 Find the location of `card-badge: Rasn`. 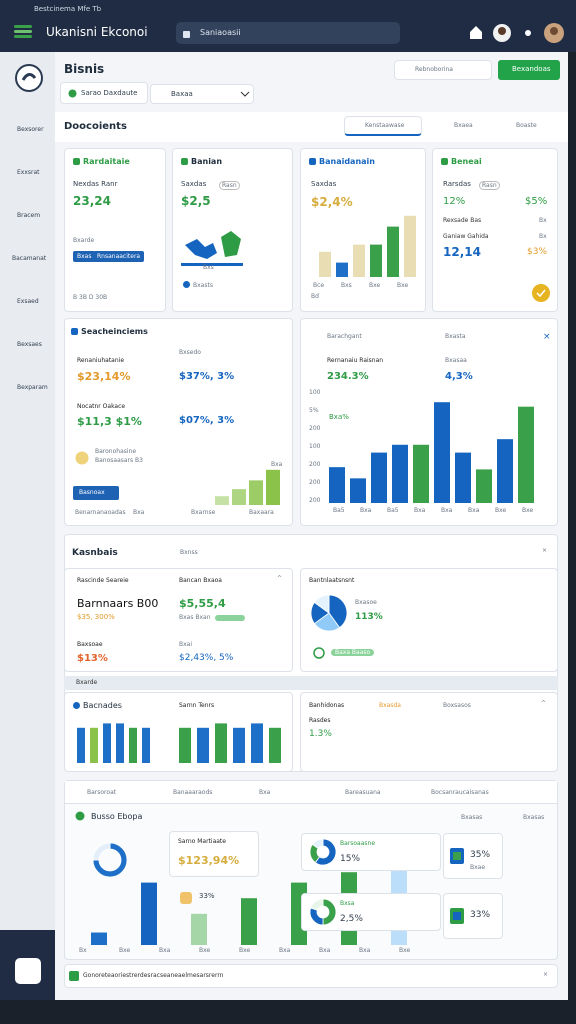

card-badge: Rasn is located at coordinates (229, 185).